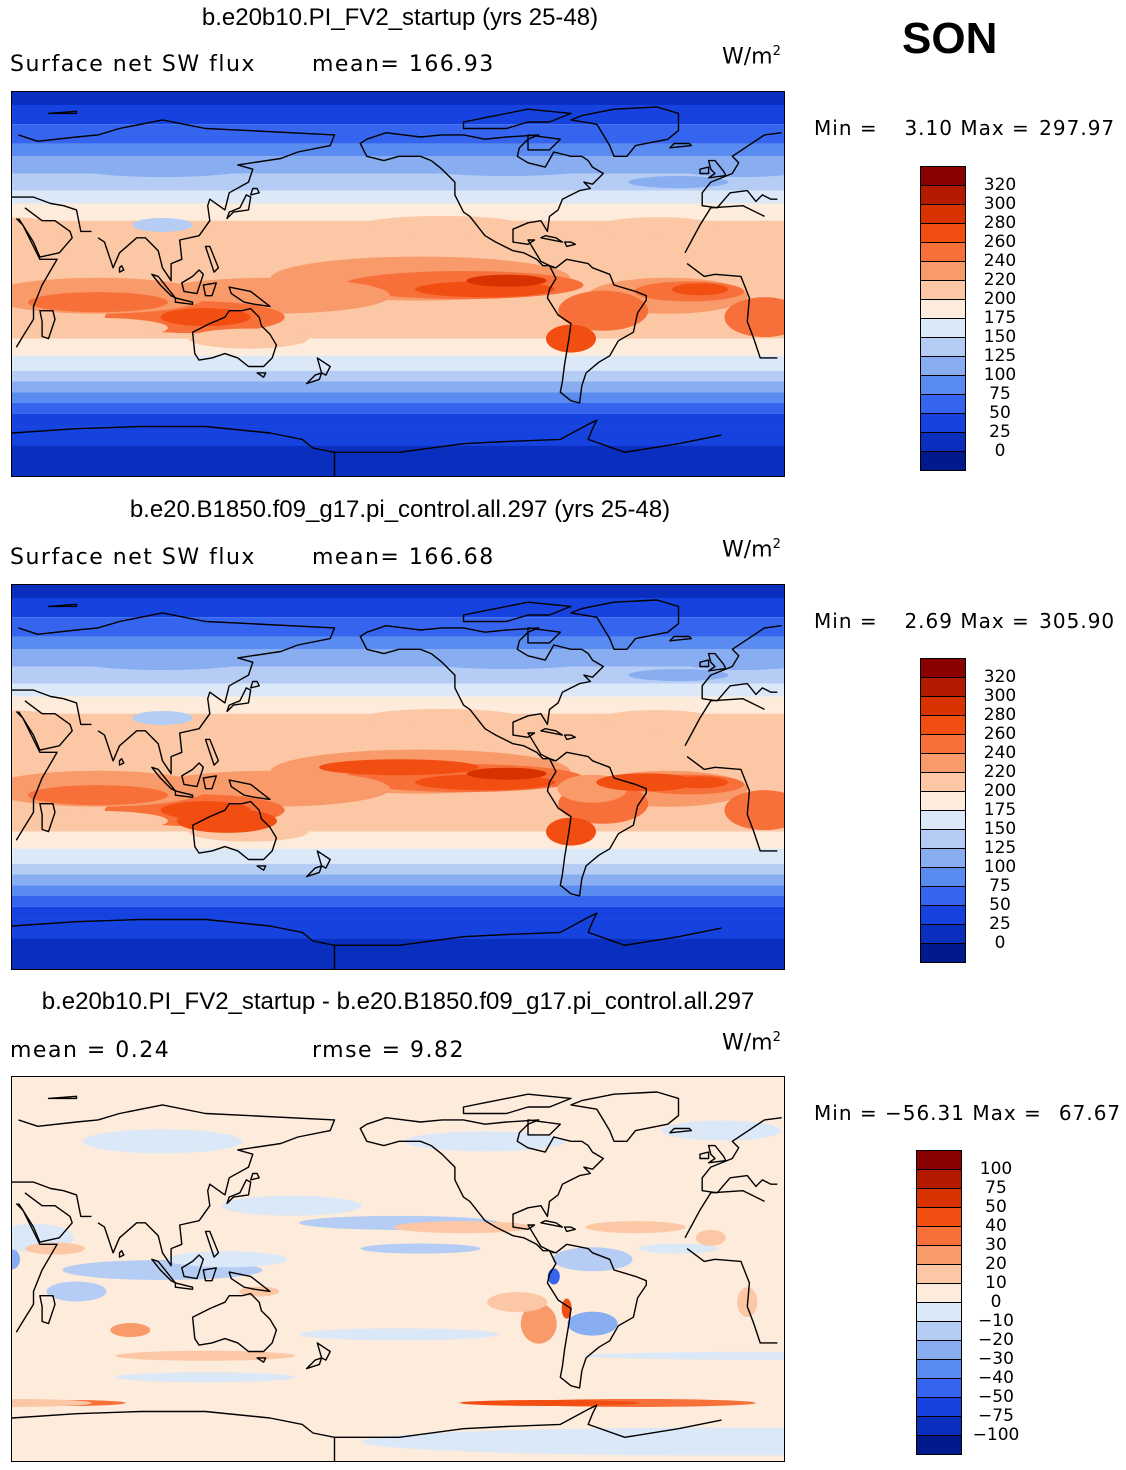  What do you see at coordinates (964, 621) in the screenshot?
I see `panel-minmax: Min = 2.69 Max = 305.90` at bounding box center [964, 621].